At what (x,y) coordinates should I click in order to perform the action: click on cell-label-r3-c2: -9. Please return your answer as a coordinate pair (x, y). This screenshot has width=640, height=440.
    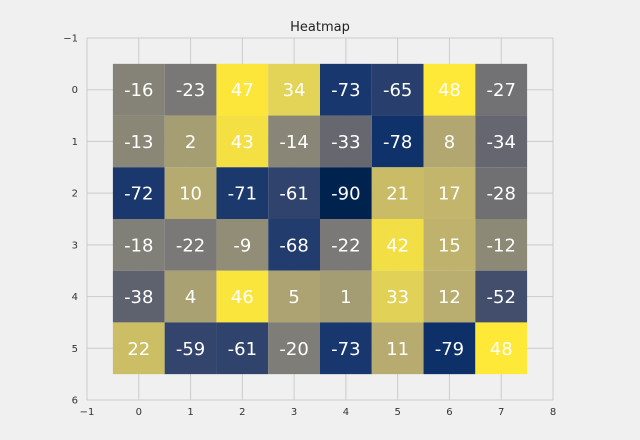
    Looking at the image, I should click on (242, 245).